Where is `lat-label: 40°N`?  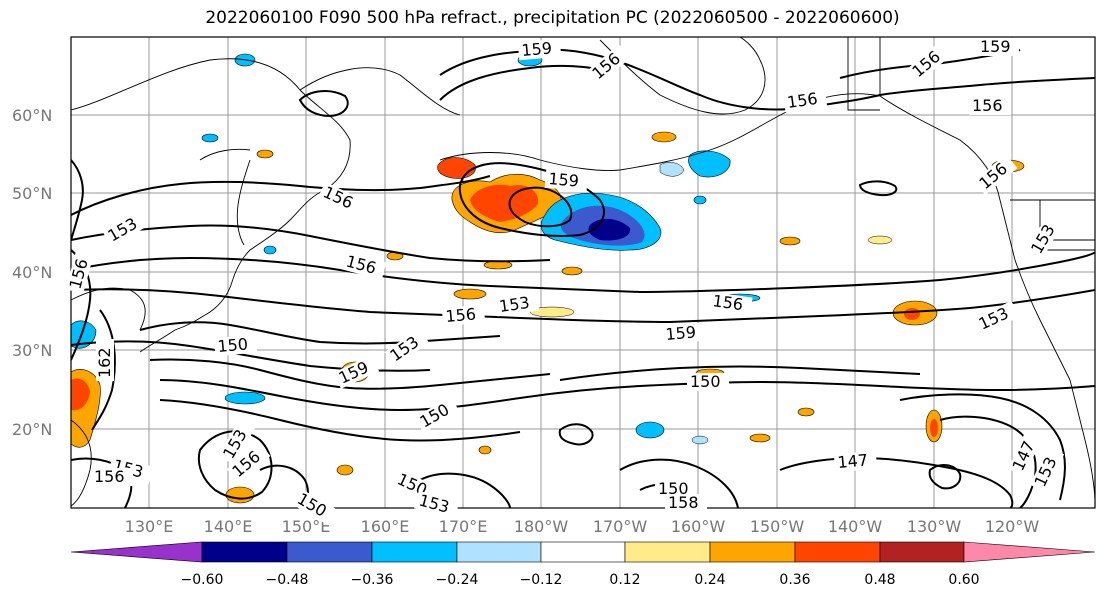
lat-label: 40°N is located at coordinates (32, 272).